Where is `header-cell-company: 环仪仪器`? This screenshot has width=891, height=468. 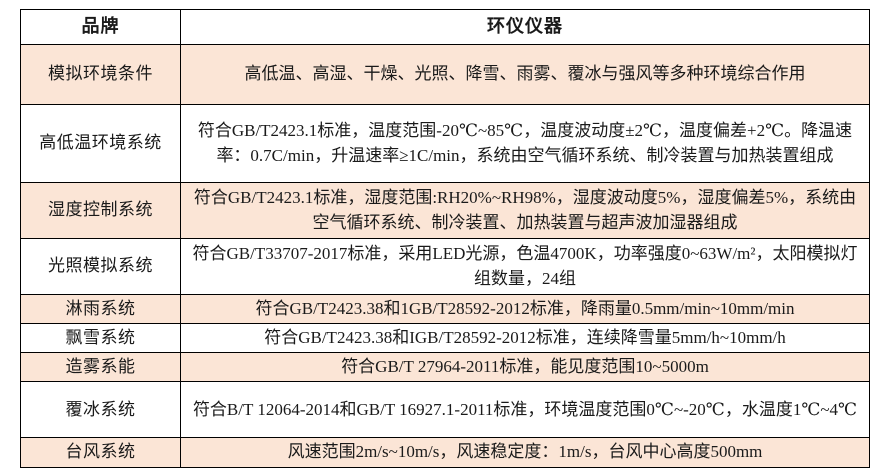
header-cell-company: 环仪仪器 is located at coordinates (525, 27).